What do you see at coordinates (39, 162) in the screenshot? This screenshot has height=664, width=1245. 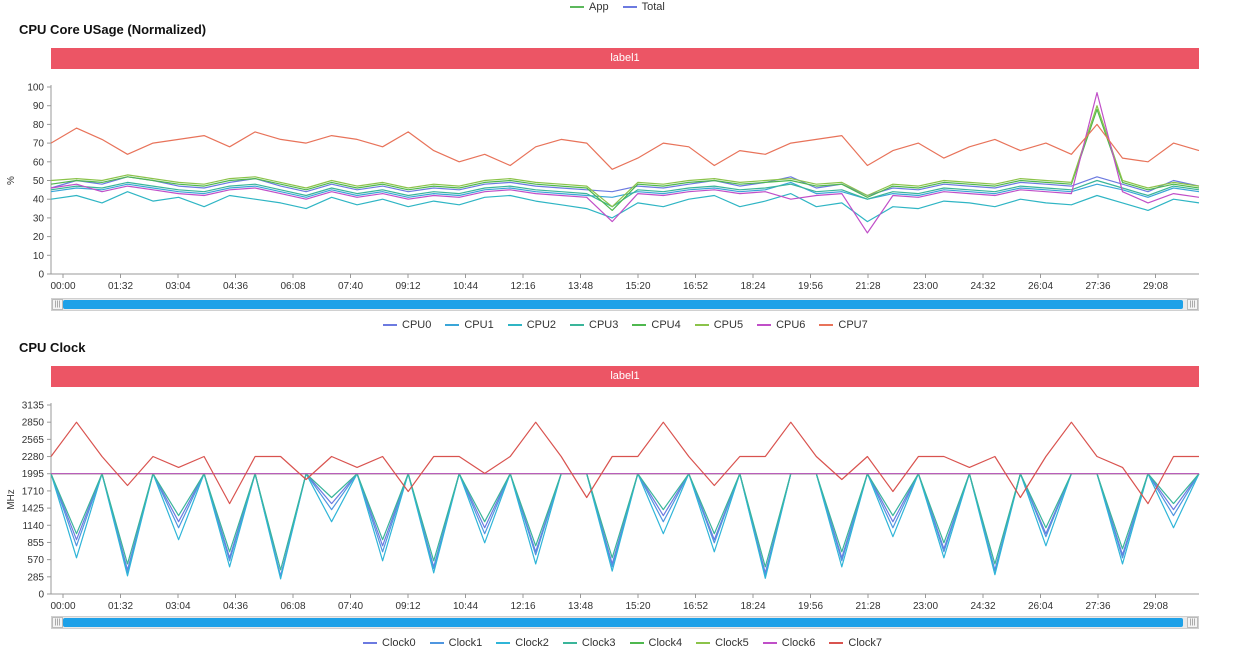 I see `chart0-y-tick-label-6: 60` at bounding box center [39, 162].